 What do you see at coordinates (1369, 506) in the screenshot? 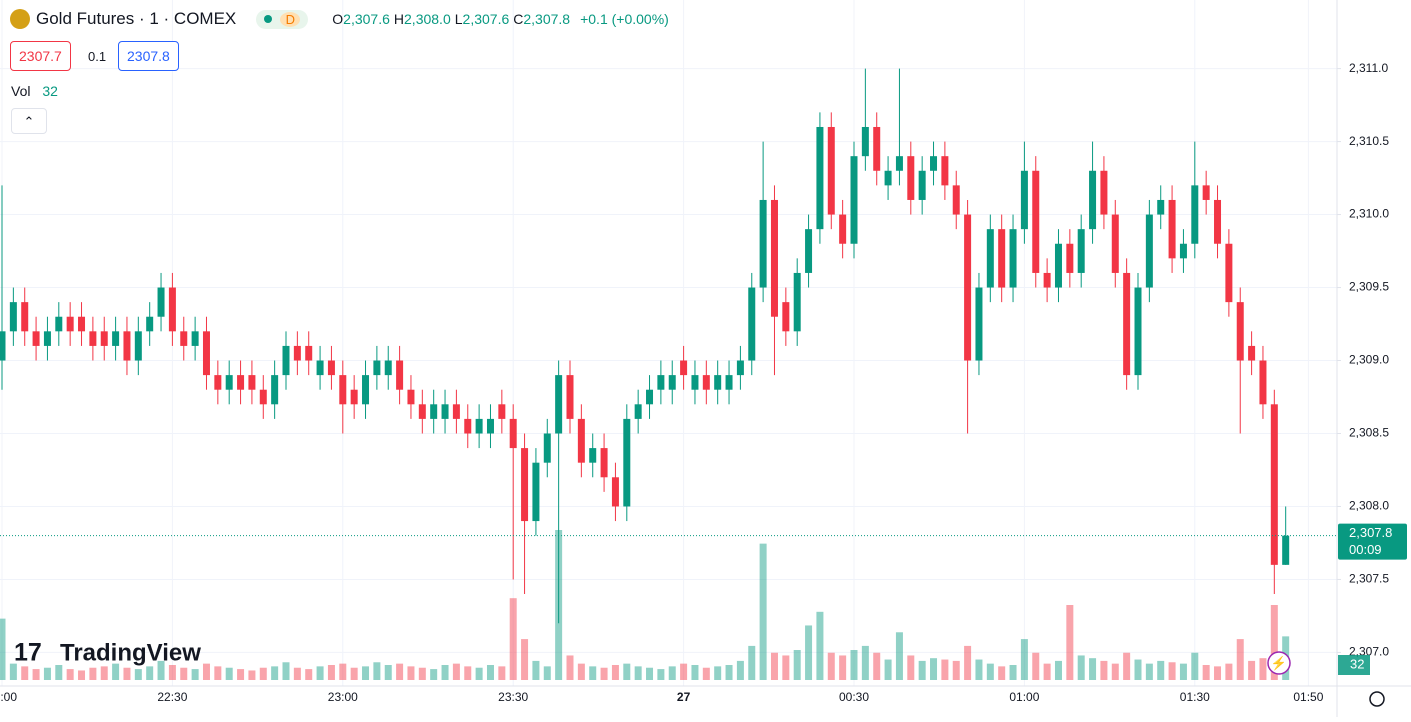
I see `y-tick-label: 2,308.0` at bounding box center [1369, 506].